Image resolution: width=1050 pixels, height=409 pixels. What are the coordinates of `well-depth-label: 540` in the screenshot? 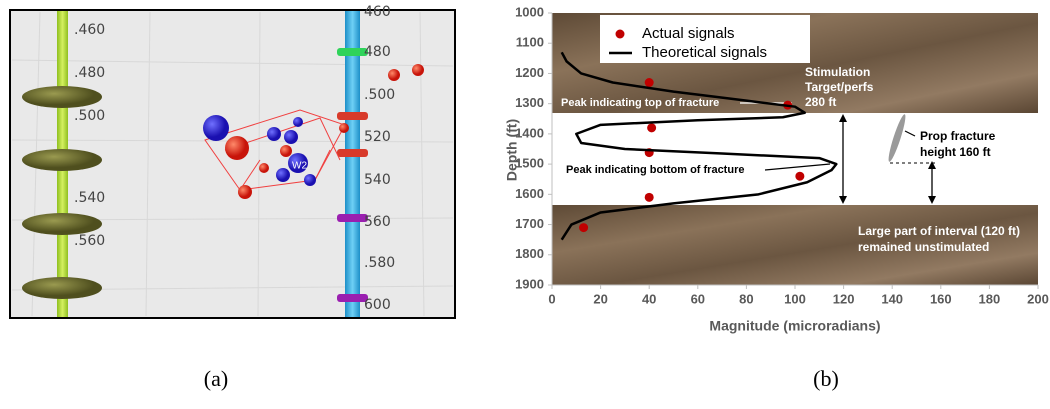 It's located at (377, 180).